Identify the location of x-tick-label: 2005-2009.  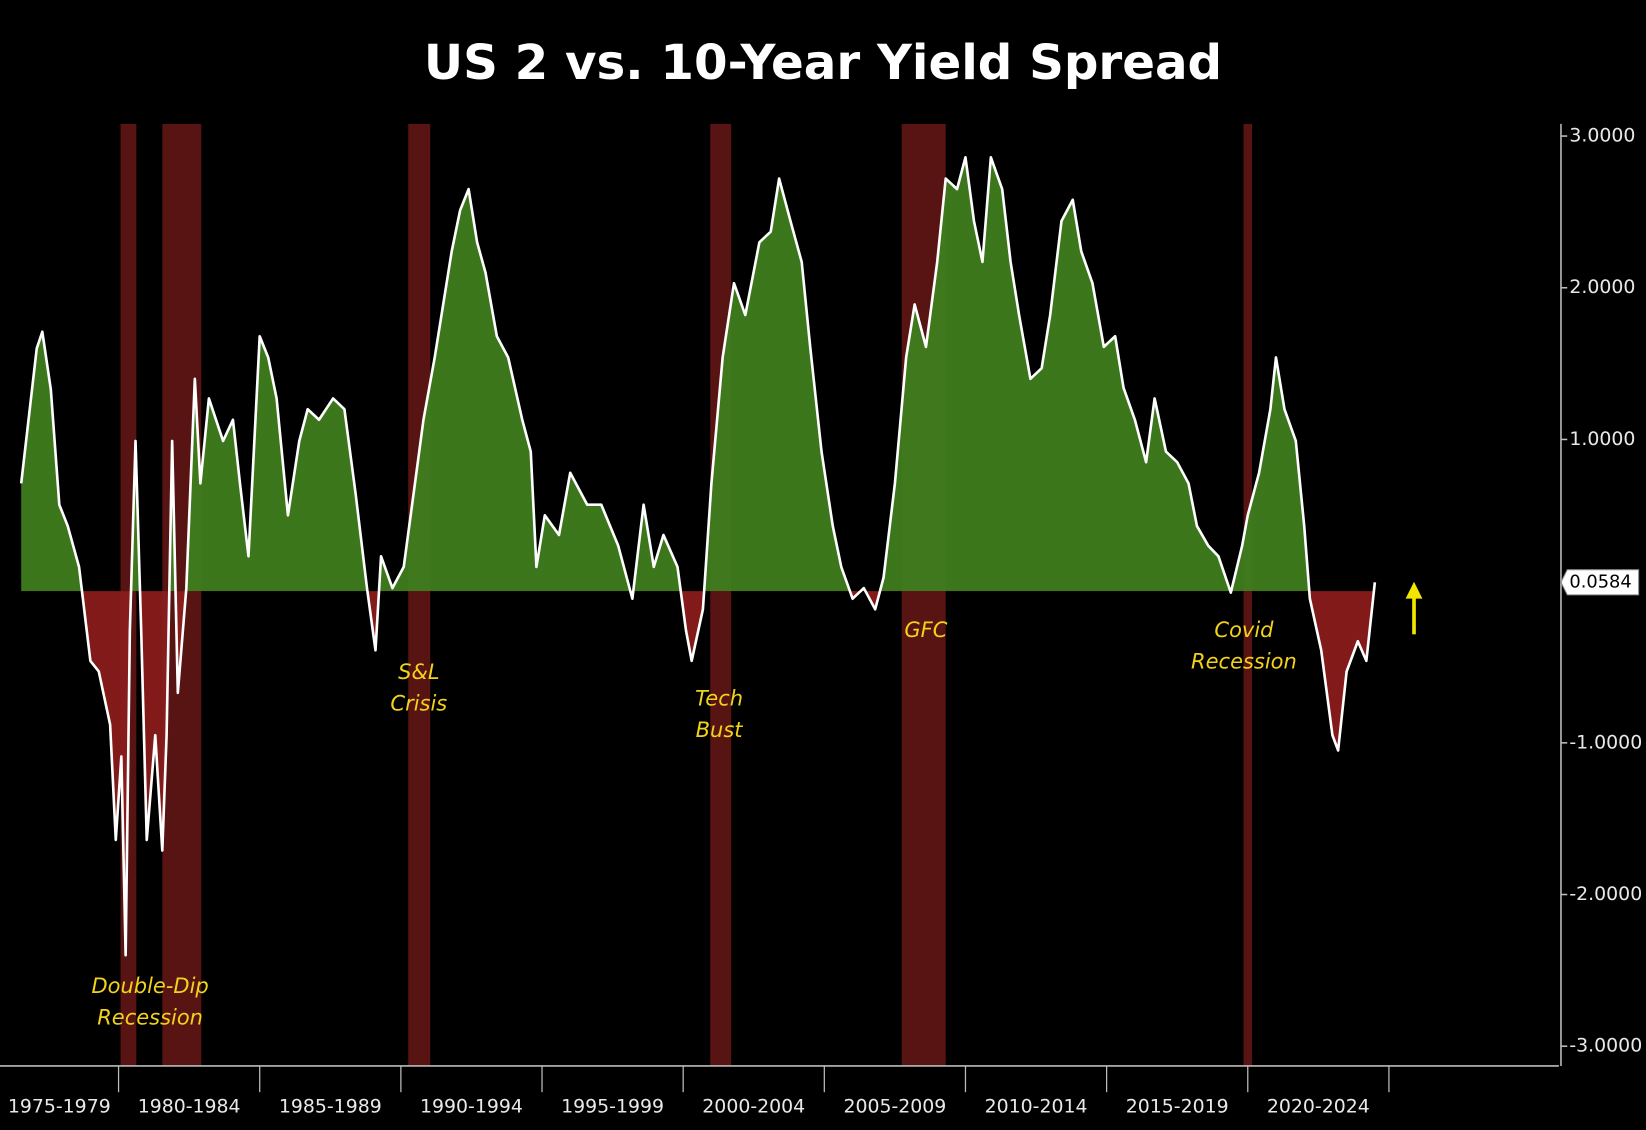
(894, 1106).